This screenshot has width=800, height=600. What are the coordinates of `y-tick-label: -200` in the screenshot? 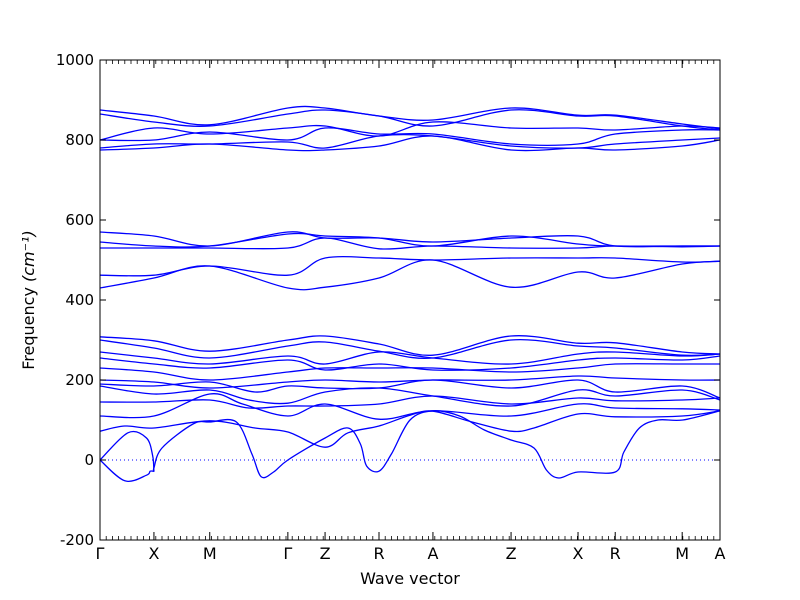 It's located at (77, 540).